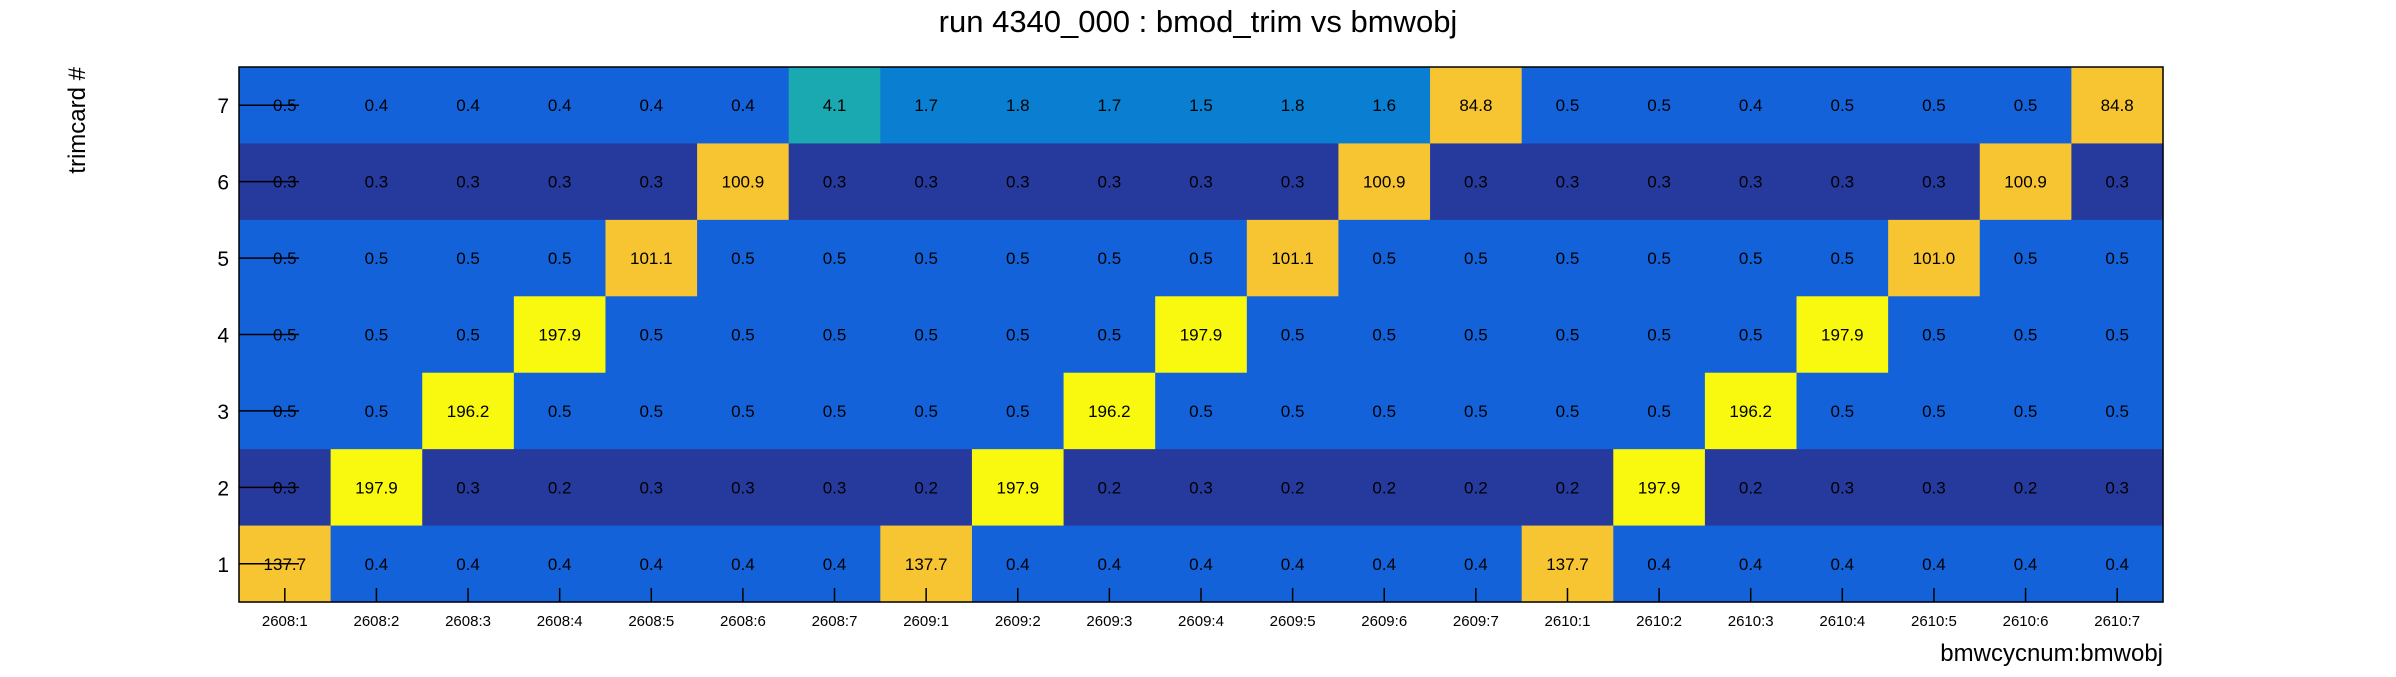 The height and width of the screenshot is (677, 2396). I want to click on y-axis: 7 6 5 4 3 2 1, so click(258, 336).